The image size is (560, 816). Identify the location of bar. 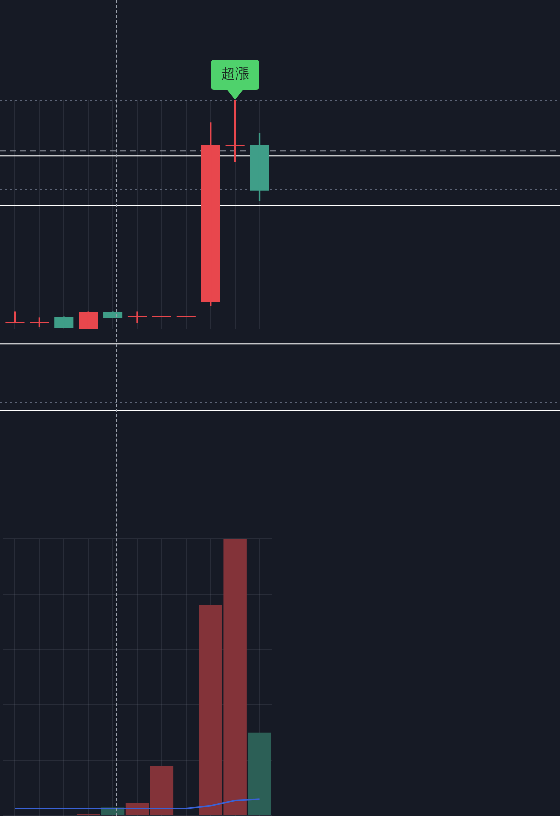
(260, 774).